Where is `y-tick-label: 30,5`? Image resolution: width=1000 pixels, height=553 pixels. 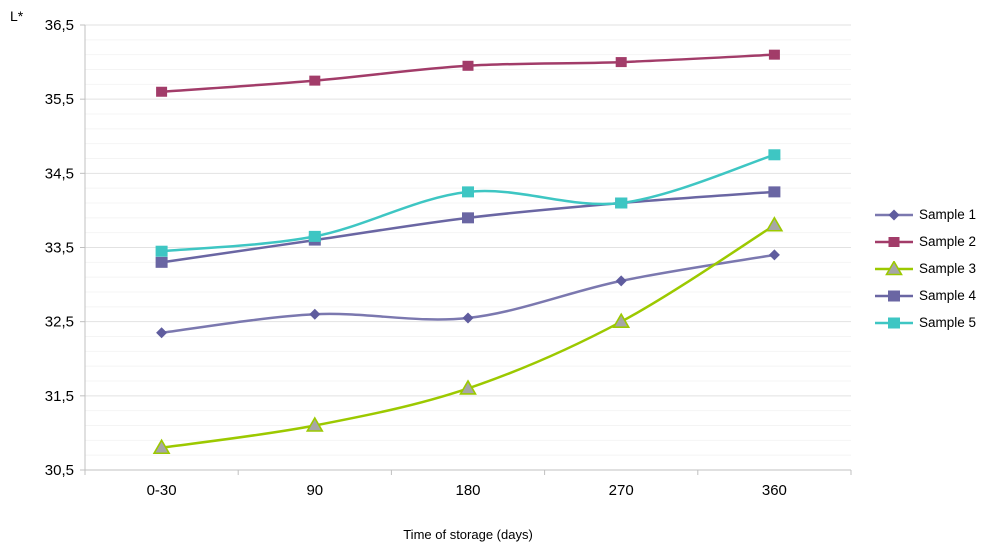 y-tick-label: 30,5 is located at coordinates (59, 470).